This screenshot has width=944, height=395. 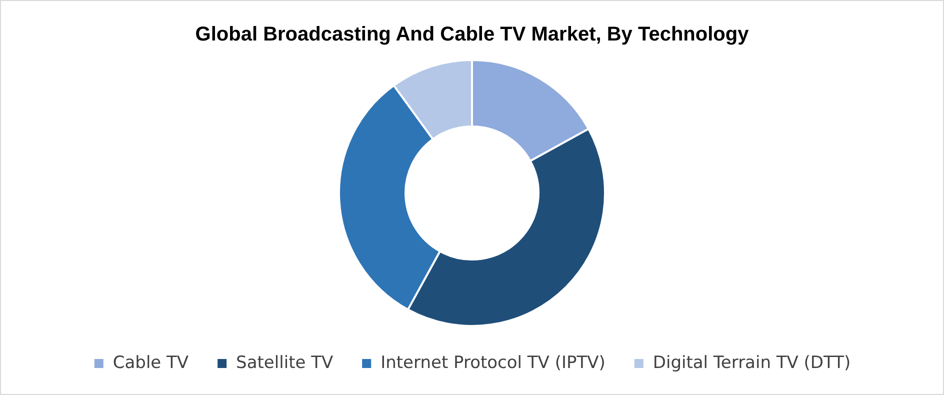 I want to click on chart-title: Global Broadcasting And Cable TV Market, By Technology, so click(x=472, y=35).